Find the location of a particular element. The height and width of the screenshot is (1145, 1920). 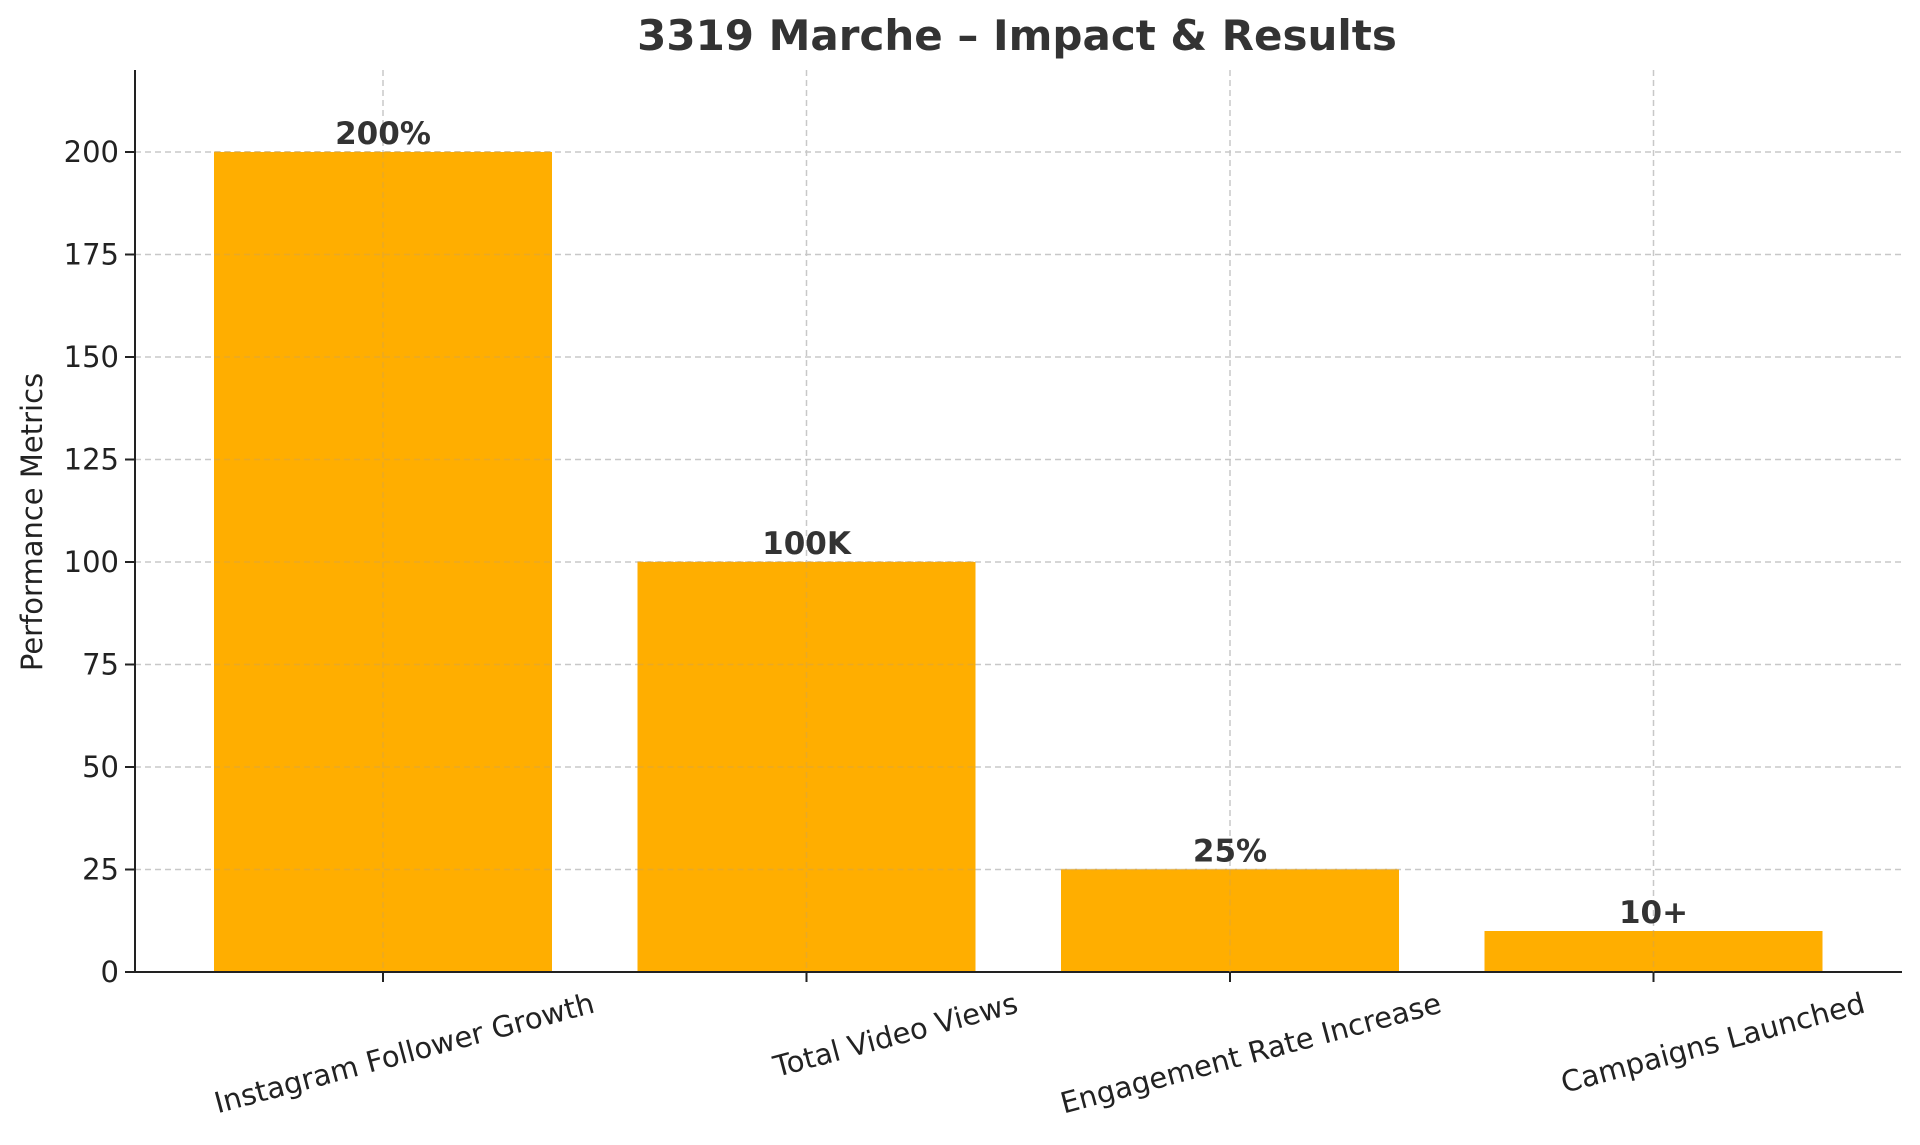

y-tick-label: 50 is located at coordinates (100, 767).